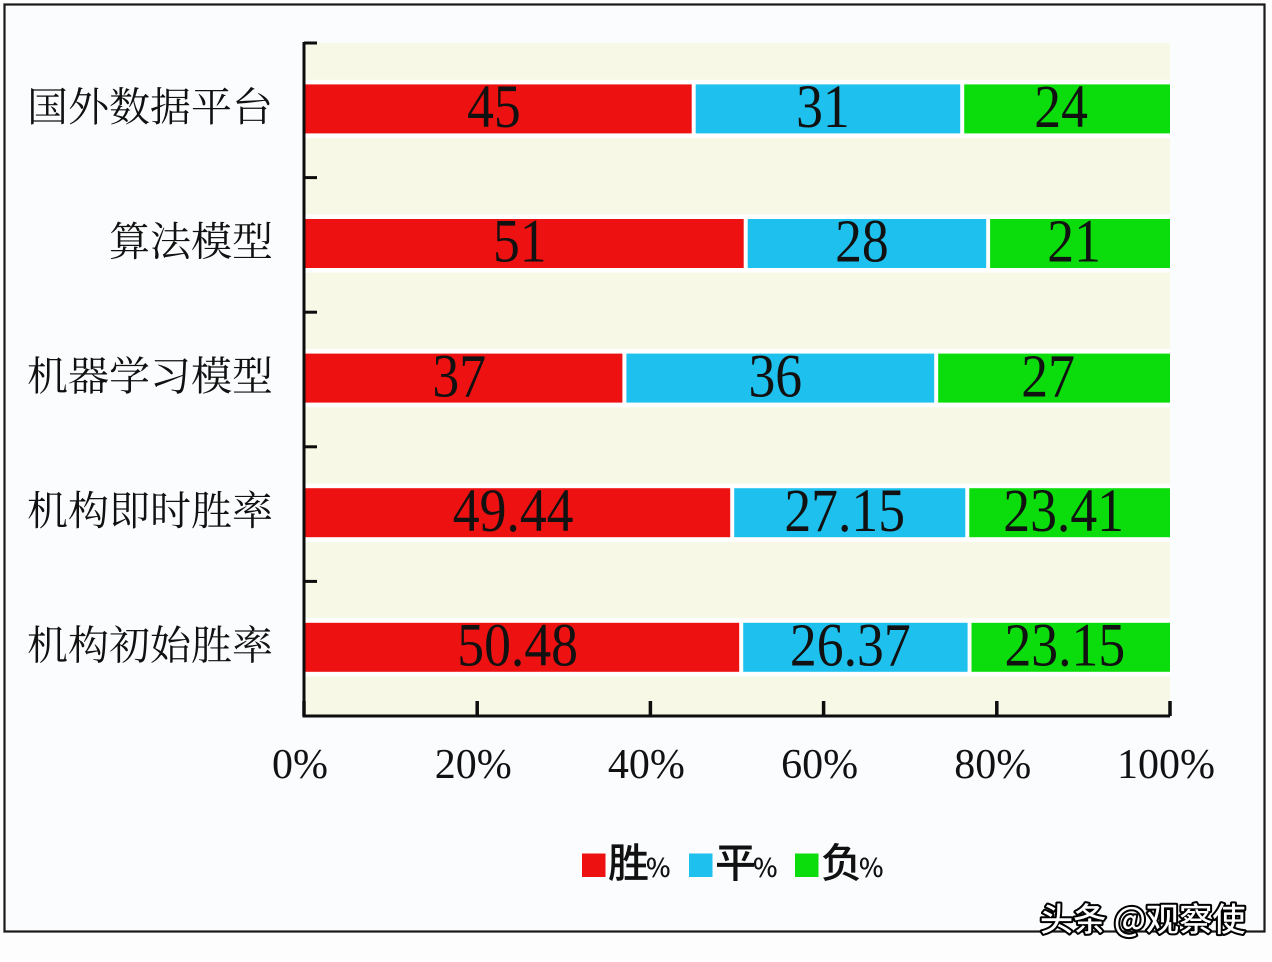  I want to click on svg-text: 51, so click(520, 242).